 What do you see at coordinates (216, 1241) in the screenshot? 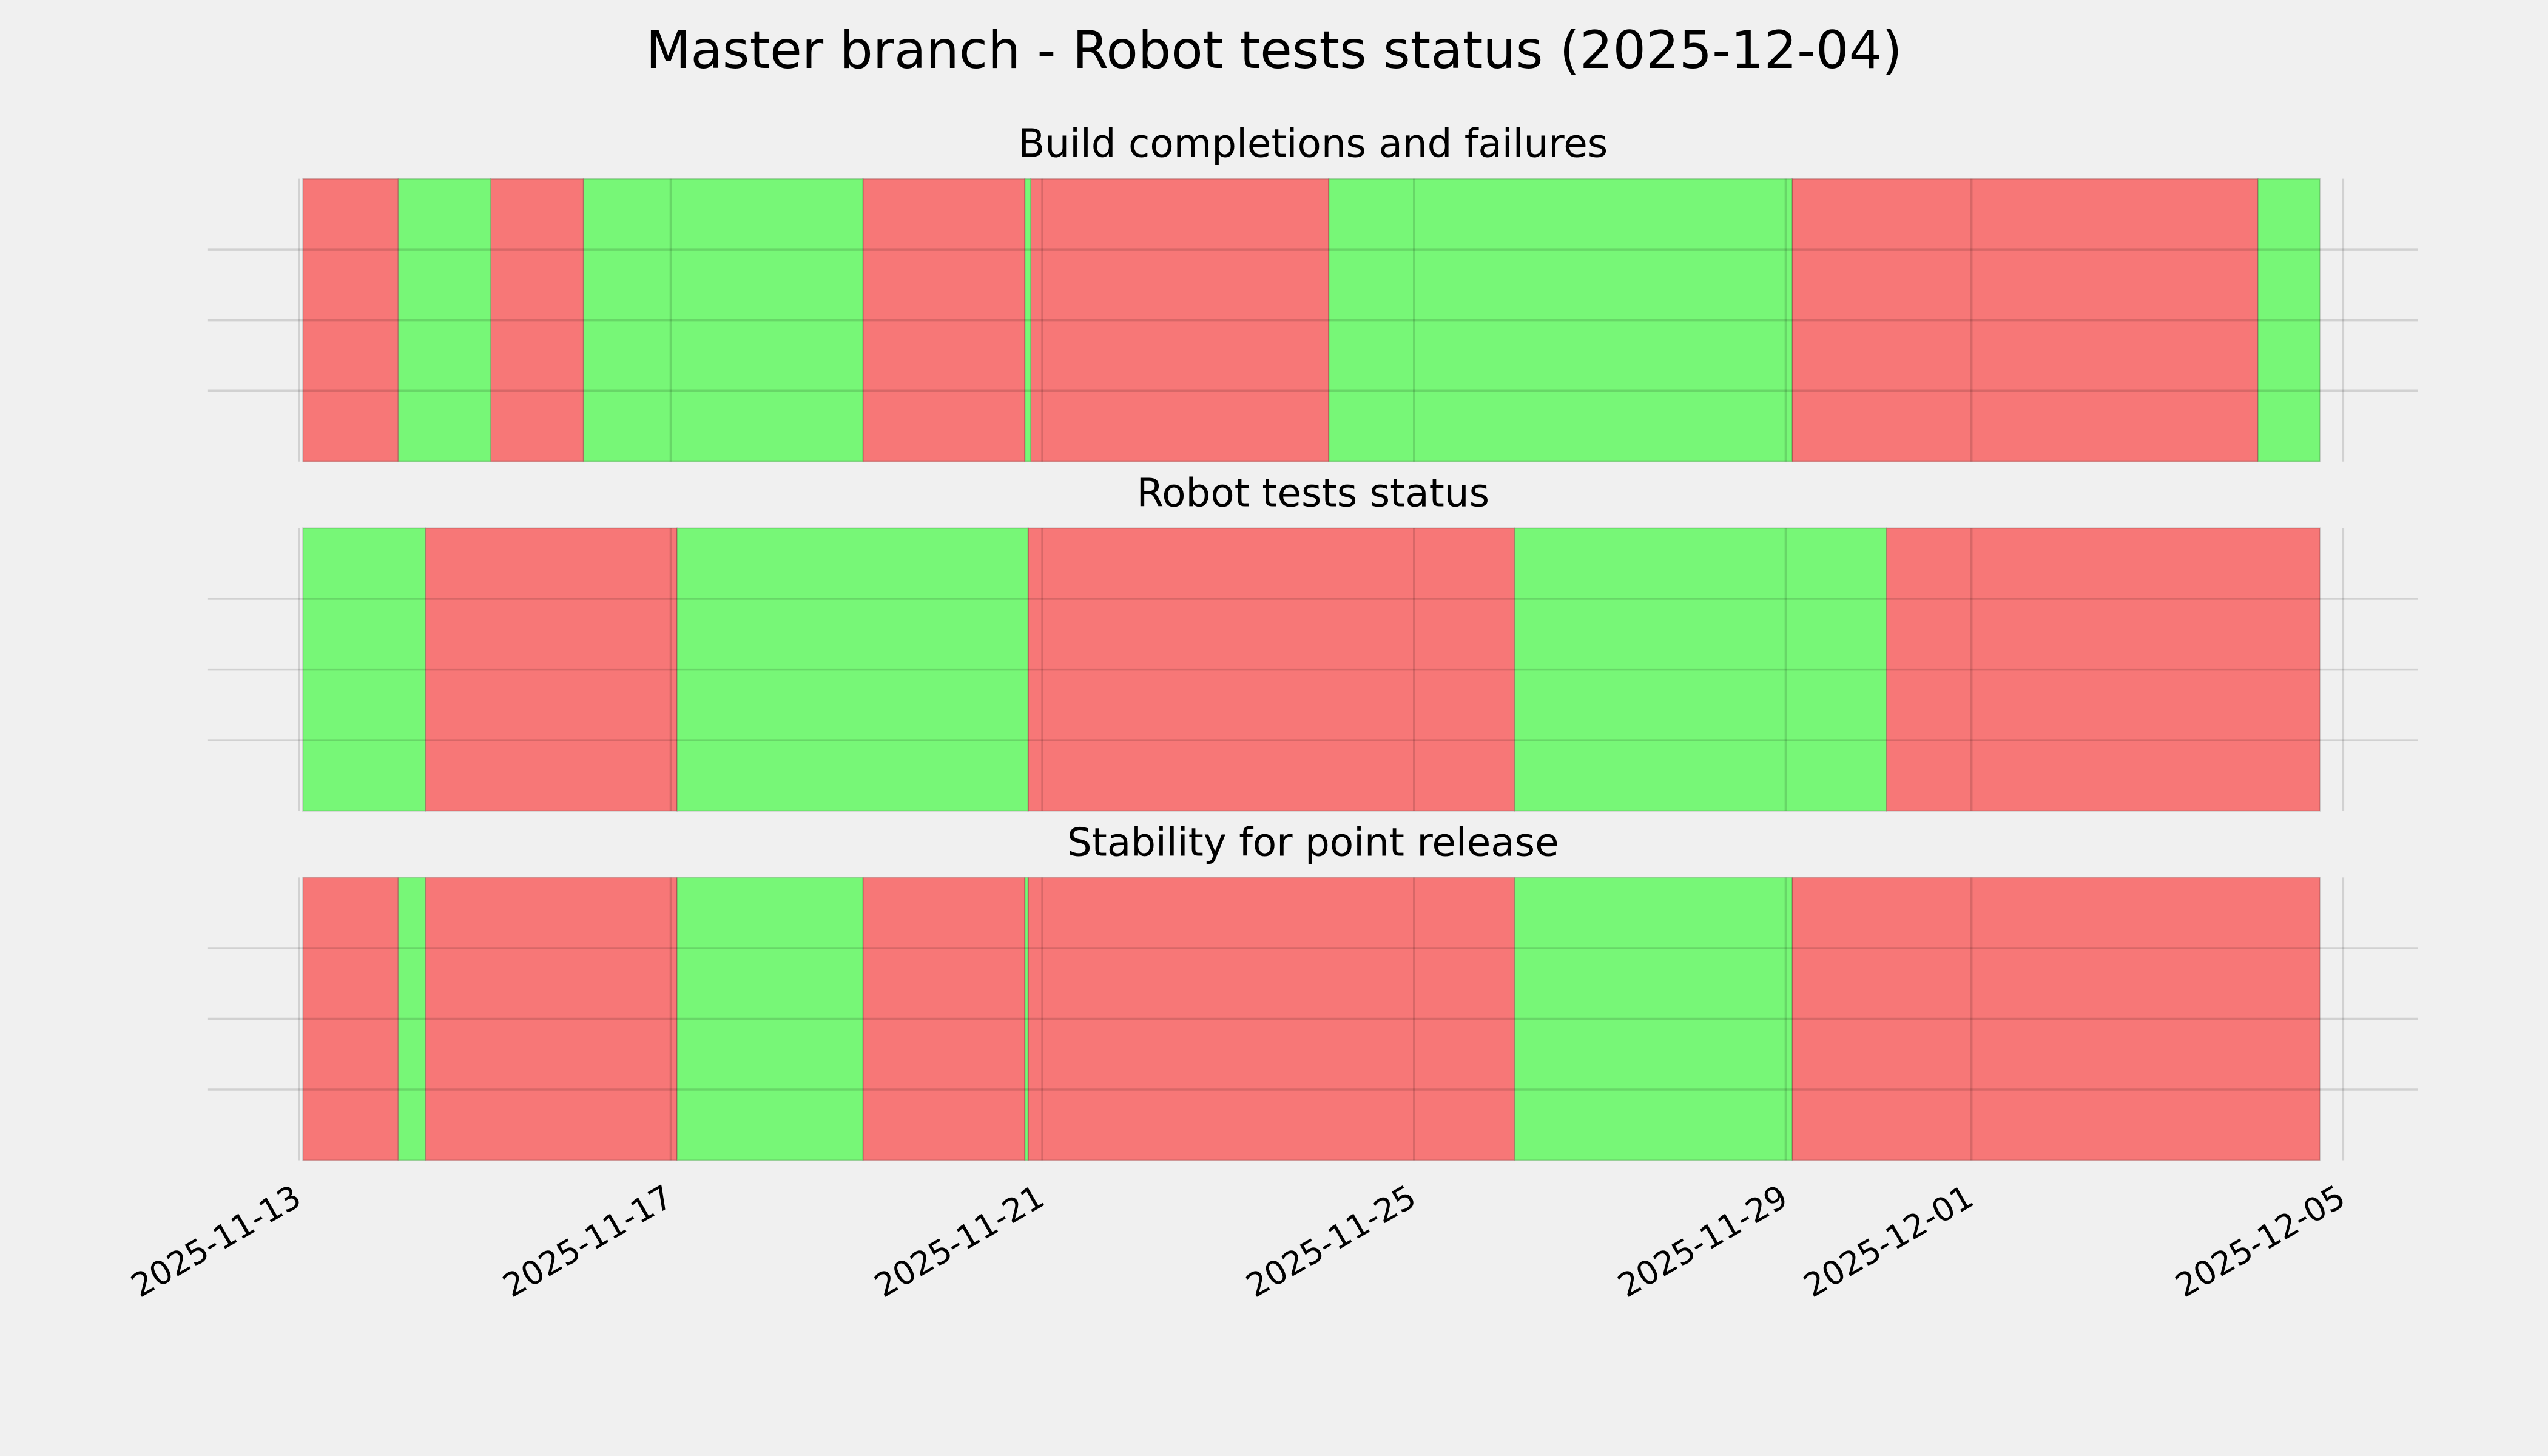
I see `x-tick-label: 2025-11-13` at bounding box center [216, 1241].